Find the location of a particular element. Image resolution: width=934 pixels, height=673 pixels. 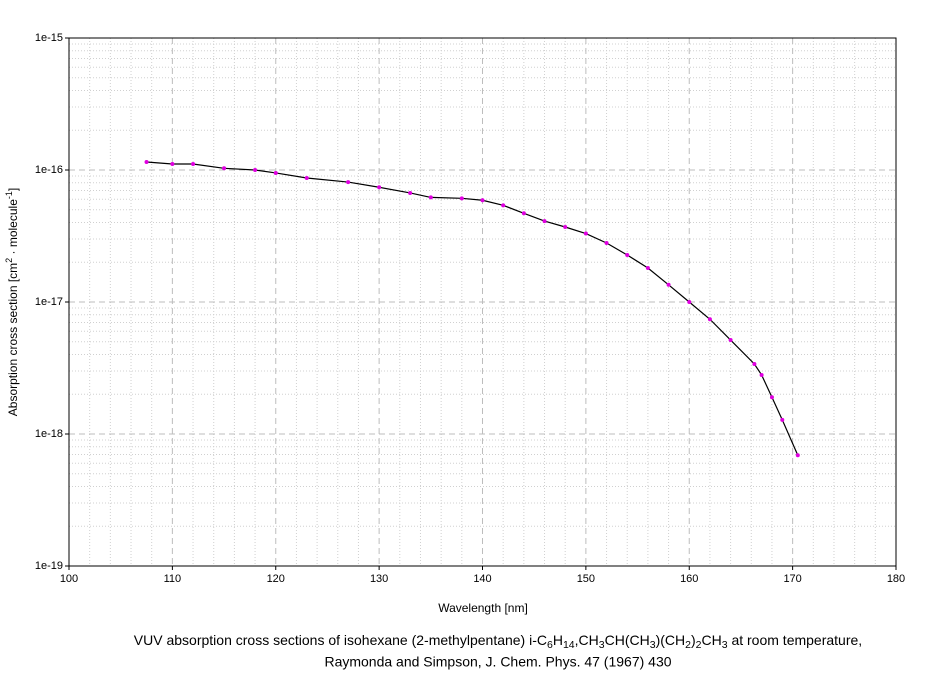

x-tick-label: 100 is located at coordinates (69, 579).